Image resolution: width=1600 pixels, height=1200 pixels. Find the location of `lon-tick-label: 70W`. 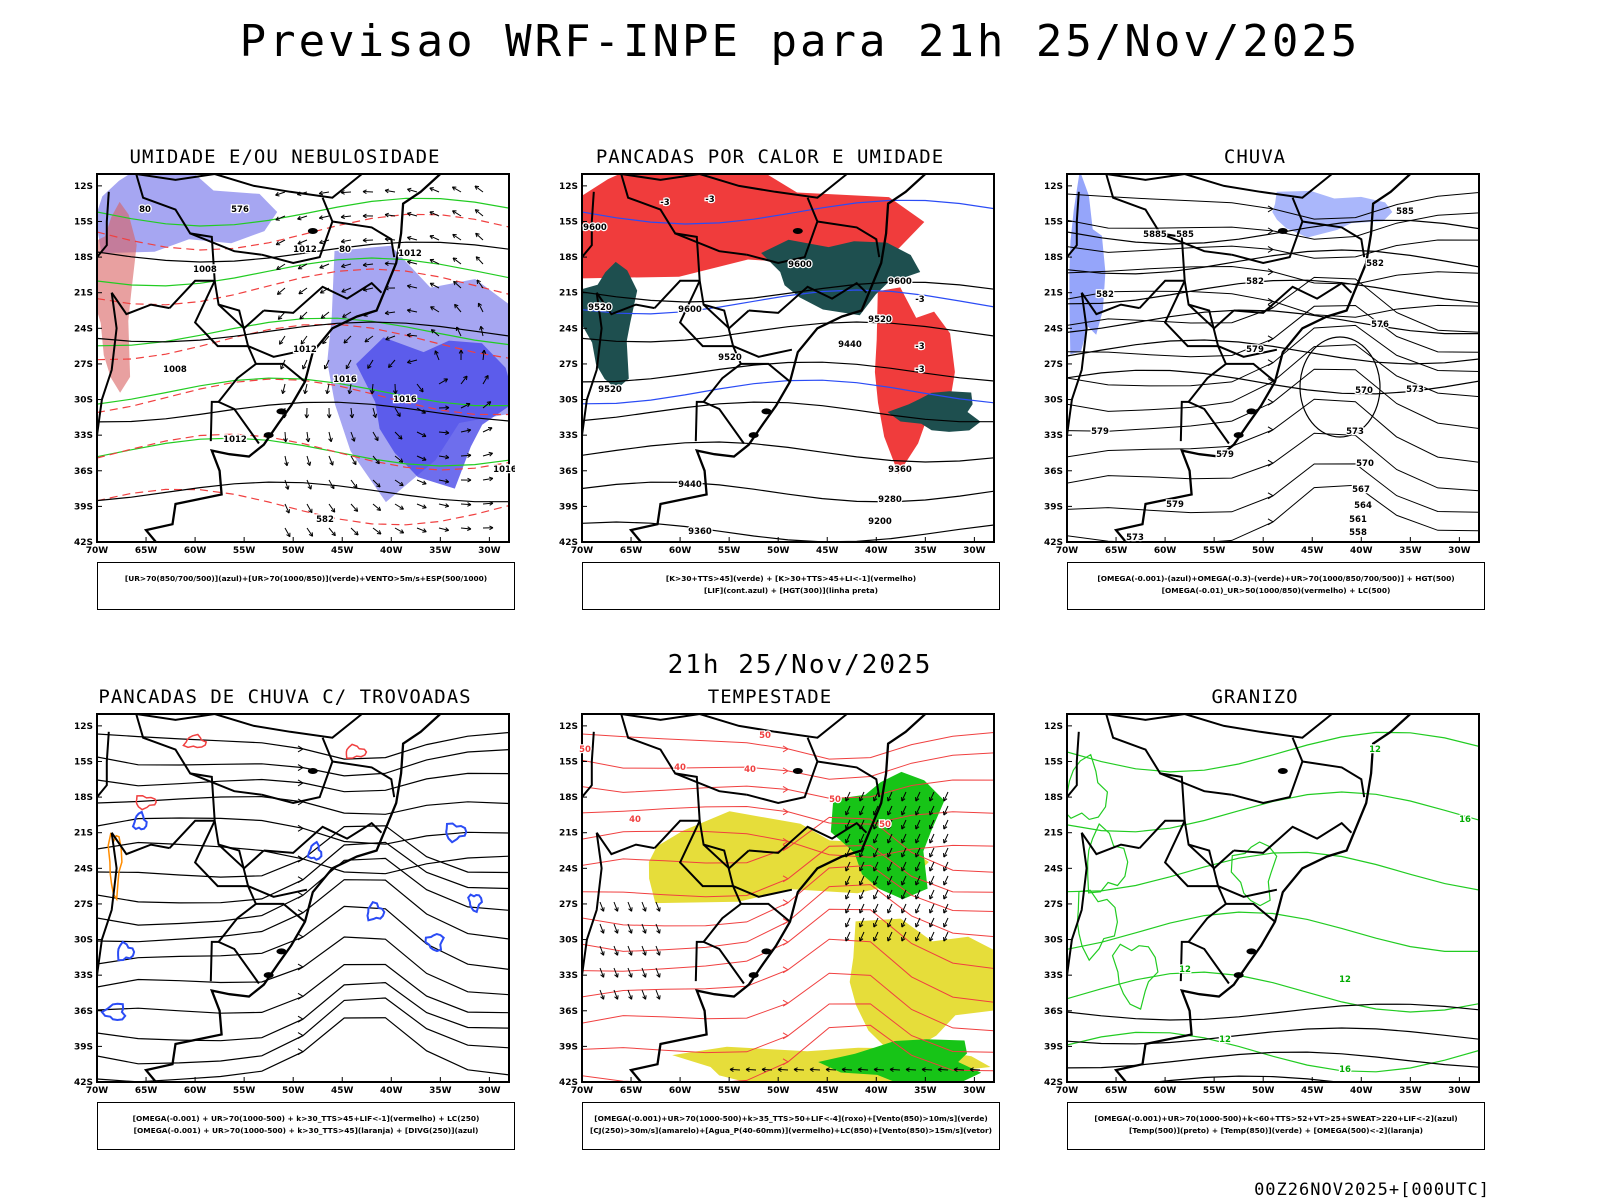

lon-tick-label: 70W is located at coordinates (582, 1091).